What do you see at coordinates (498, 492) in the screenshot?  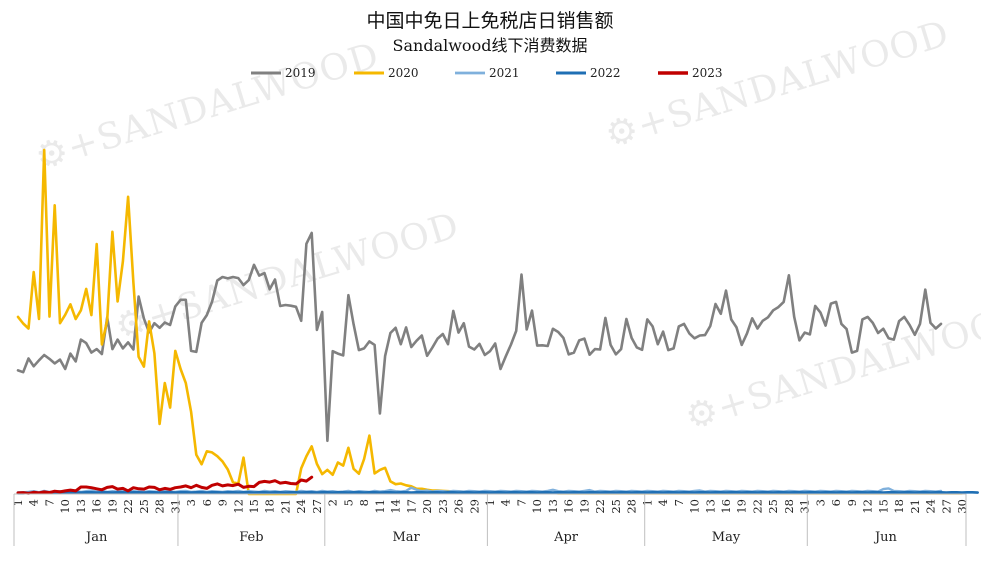 I see `series-line-2022` at bounding box center [498, 492].